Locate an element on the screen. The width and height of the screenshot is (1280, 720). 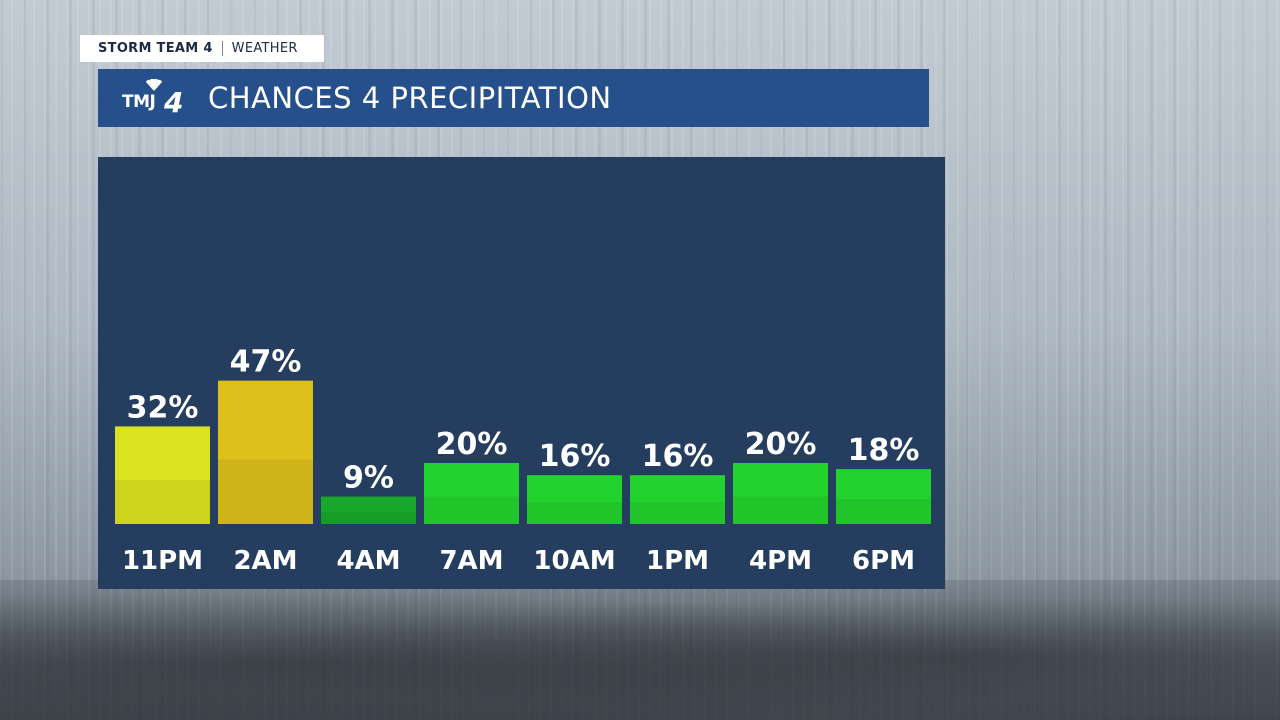
section-name: WEATHER is located at coordinates (264, 48).